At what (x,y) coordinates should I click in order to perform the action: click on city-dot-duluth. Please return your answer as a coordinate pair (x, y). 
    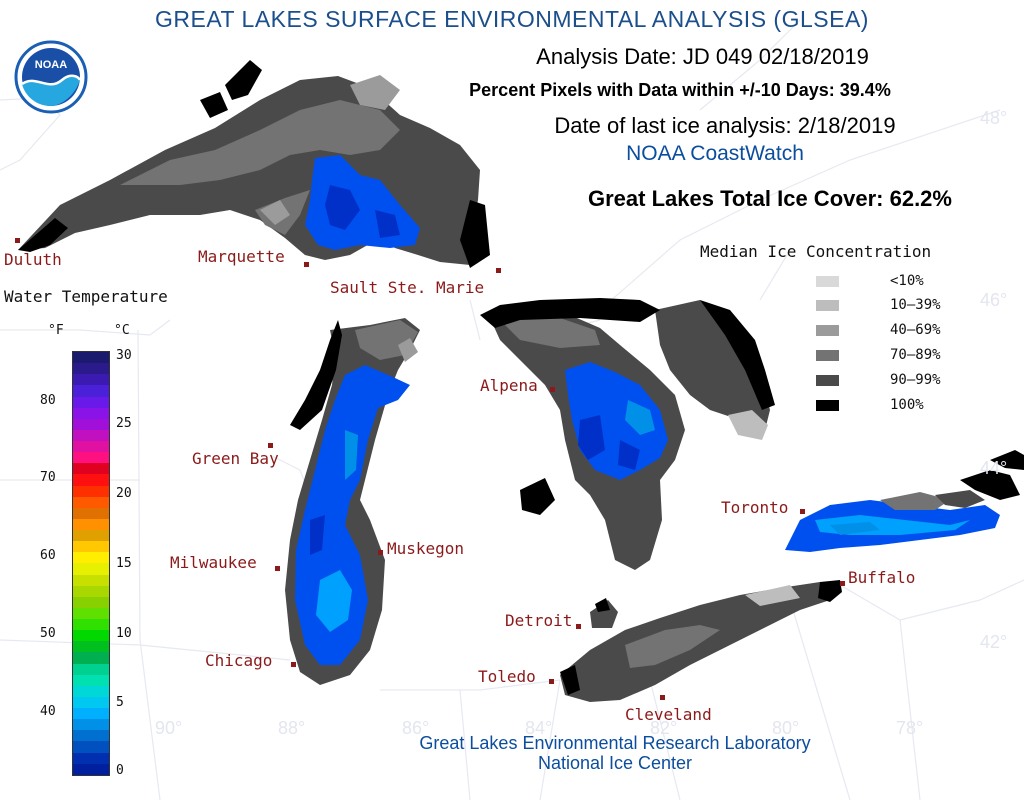
    Looking at the image, I should click on (17, 240).